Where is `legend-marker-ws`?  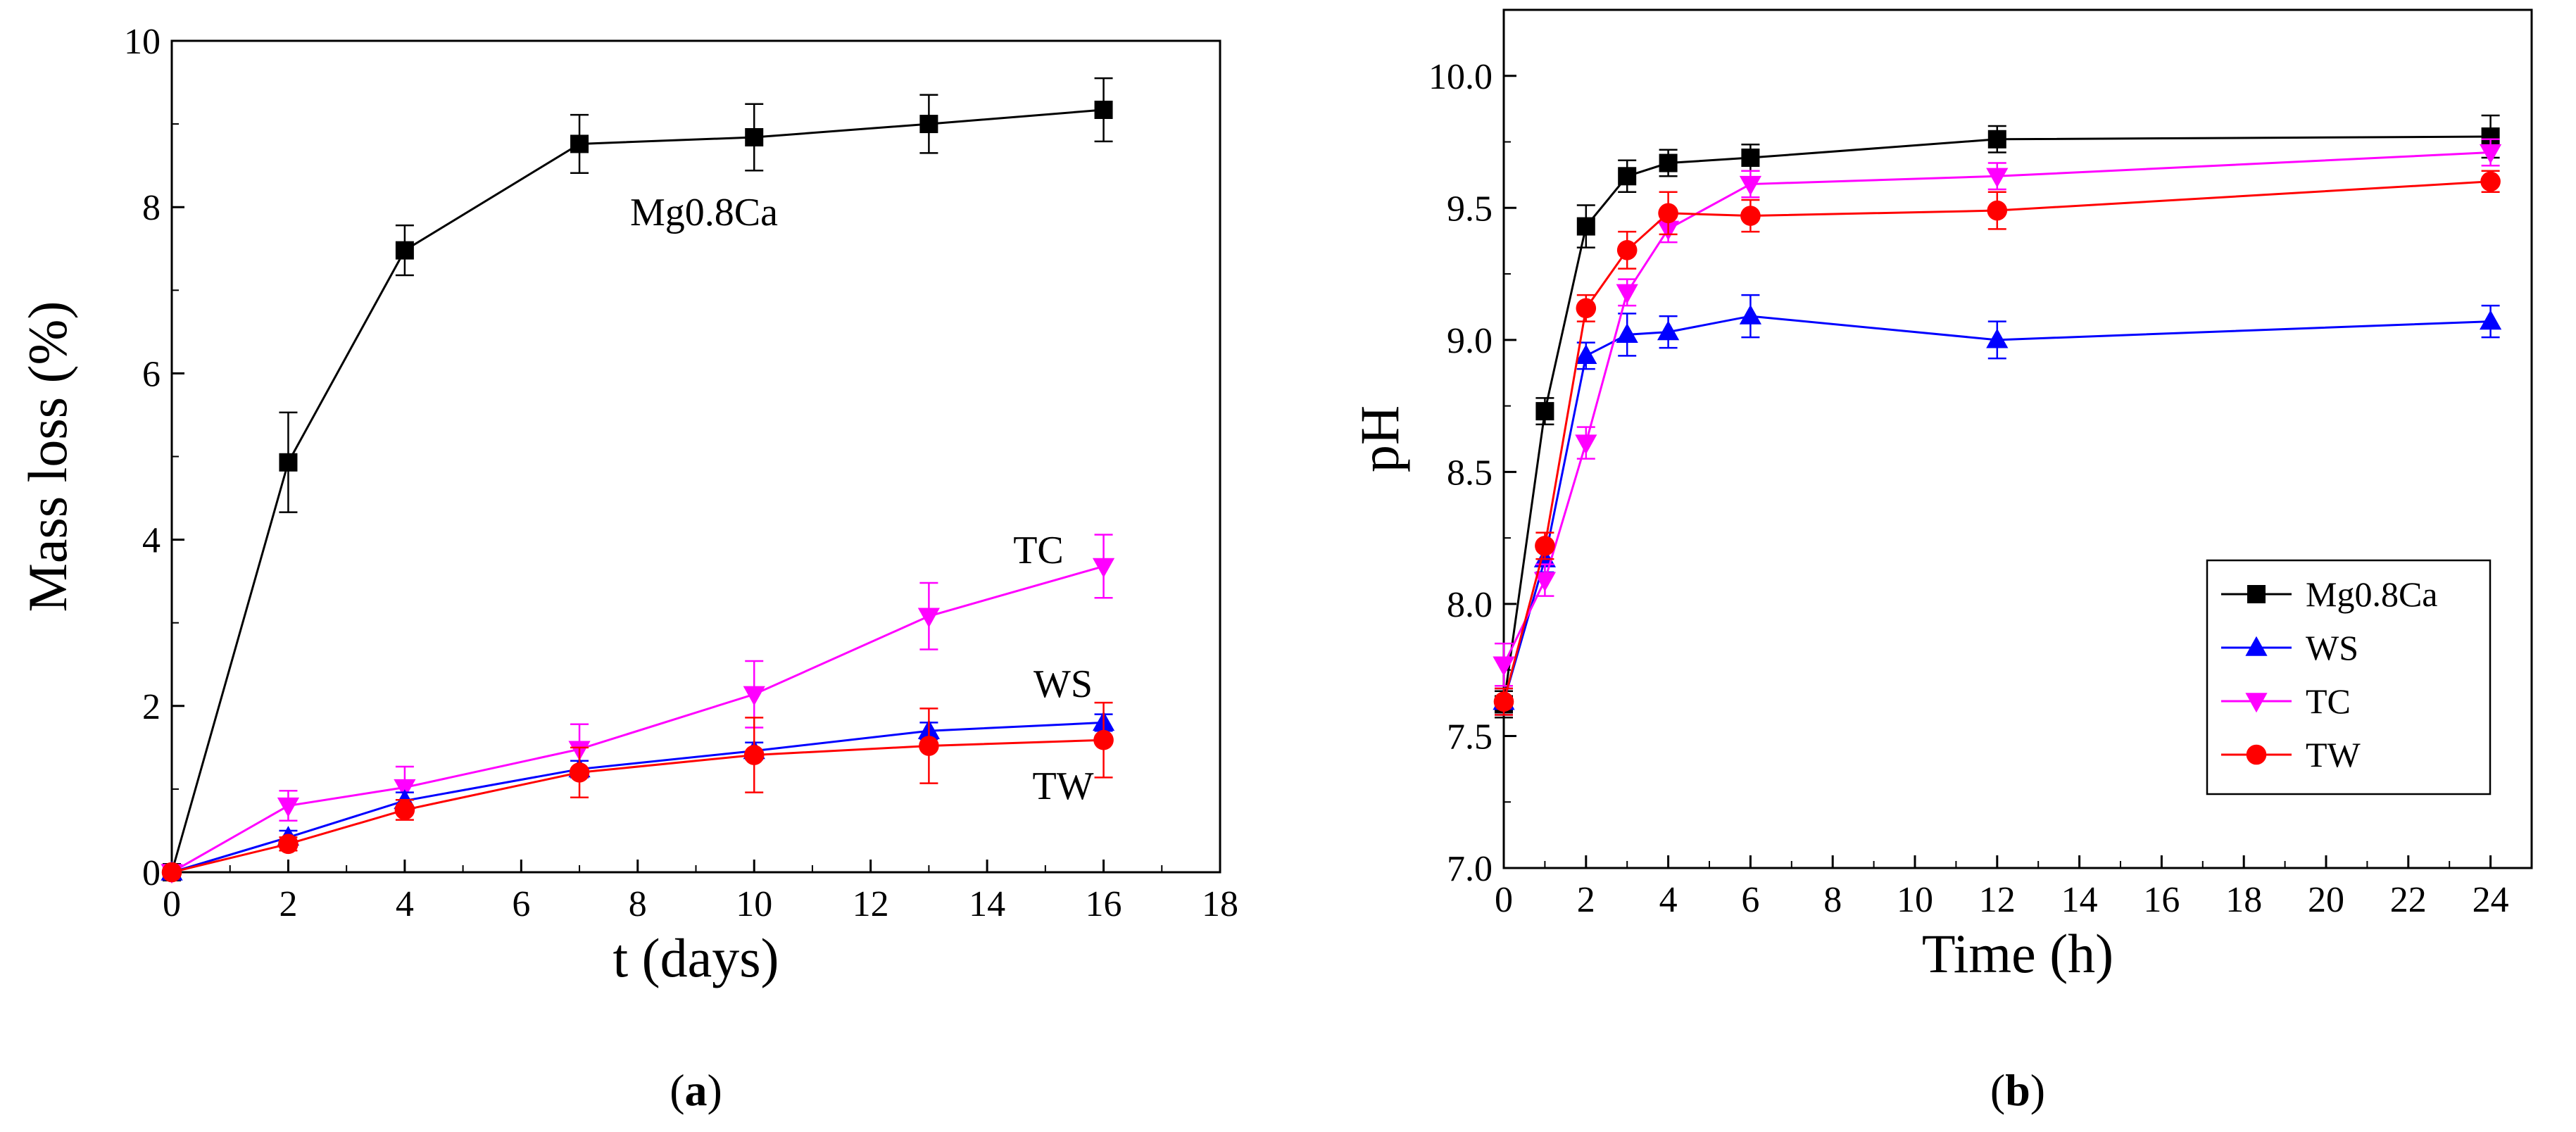 legend-marker-ws is located at coordinates (2256, 646).